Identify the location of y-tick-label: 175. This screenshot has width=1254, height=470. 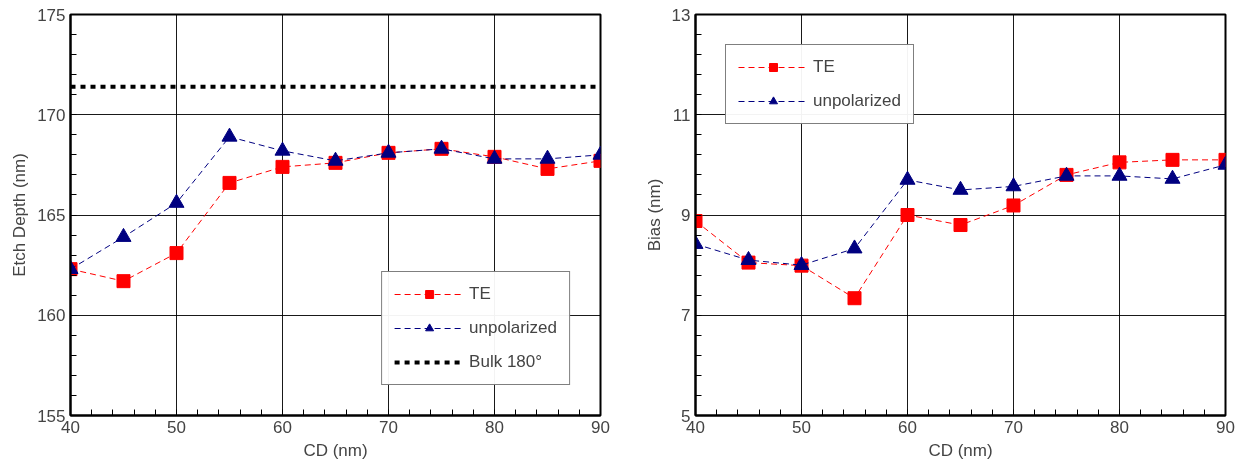
(51, 15).